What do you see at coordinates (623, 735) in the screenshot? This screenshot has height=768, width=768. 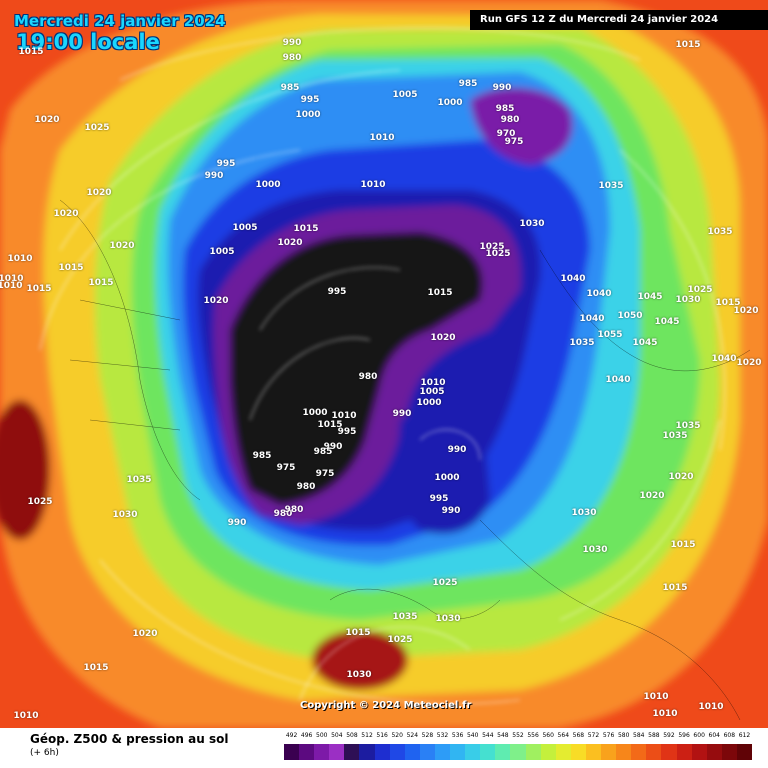 I see `scale-tick-label: 580` at bounding box center [623, 735].